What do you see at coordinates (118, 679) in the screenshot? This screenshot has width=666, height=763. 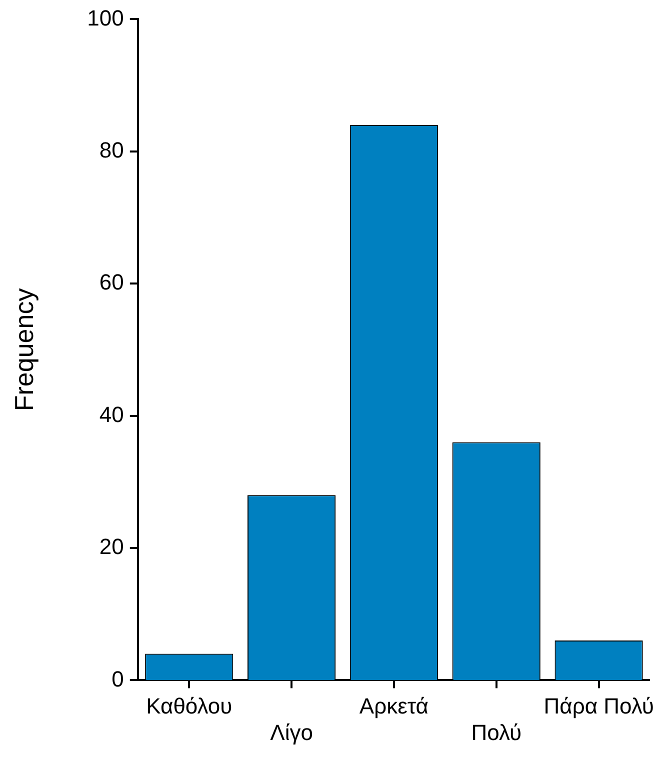 I see `y-tick-label: 0` at bounding box center [118, 679].